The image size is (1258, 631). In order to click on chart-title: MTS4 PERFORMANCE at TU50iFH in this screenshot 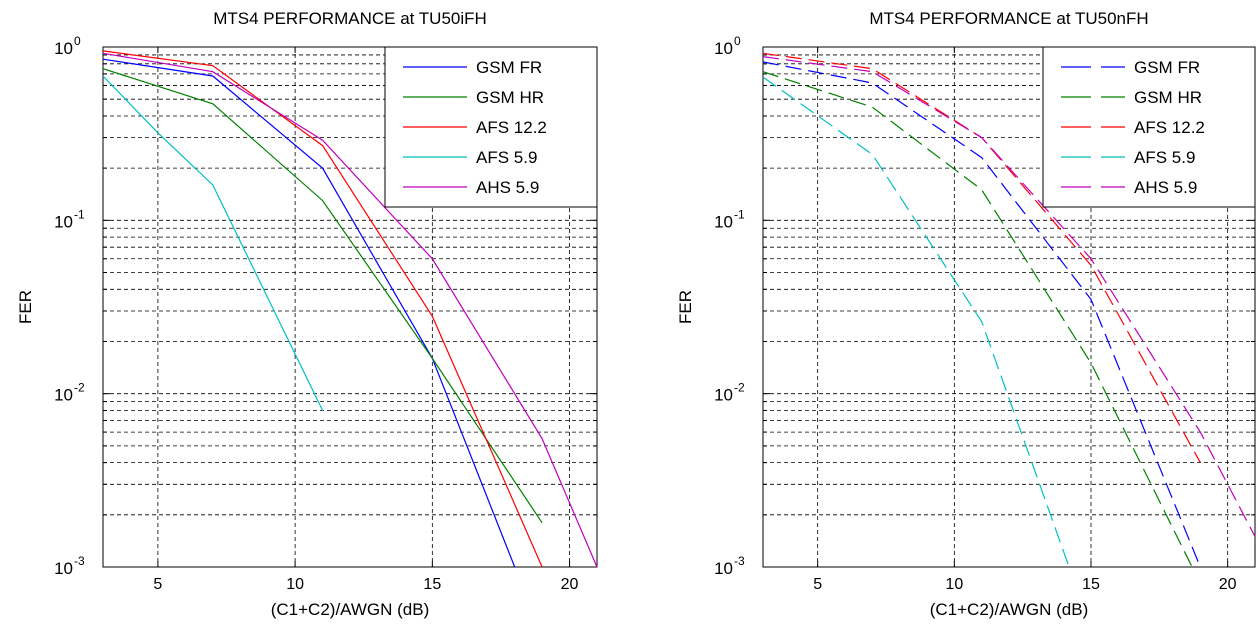, I will do `click(350, 18)`.